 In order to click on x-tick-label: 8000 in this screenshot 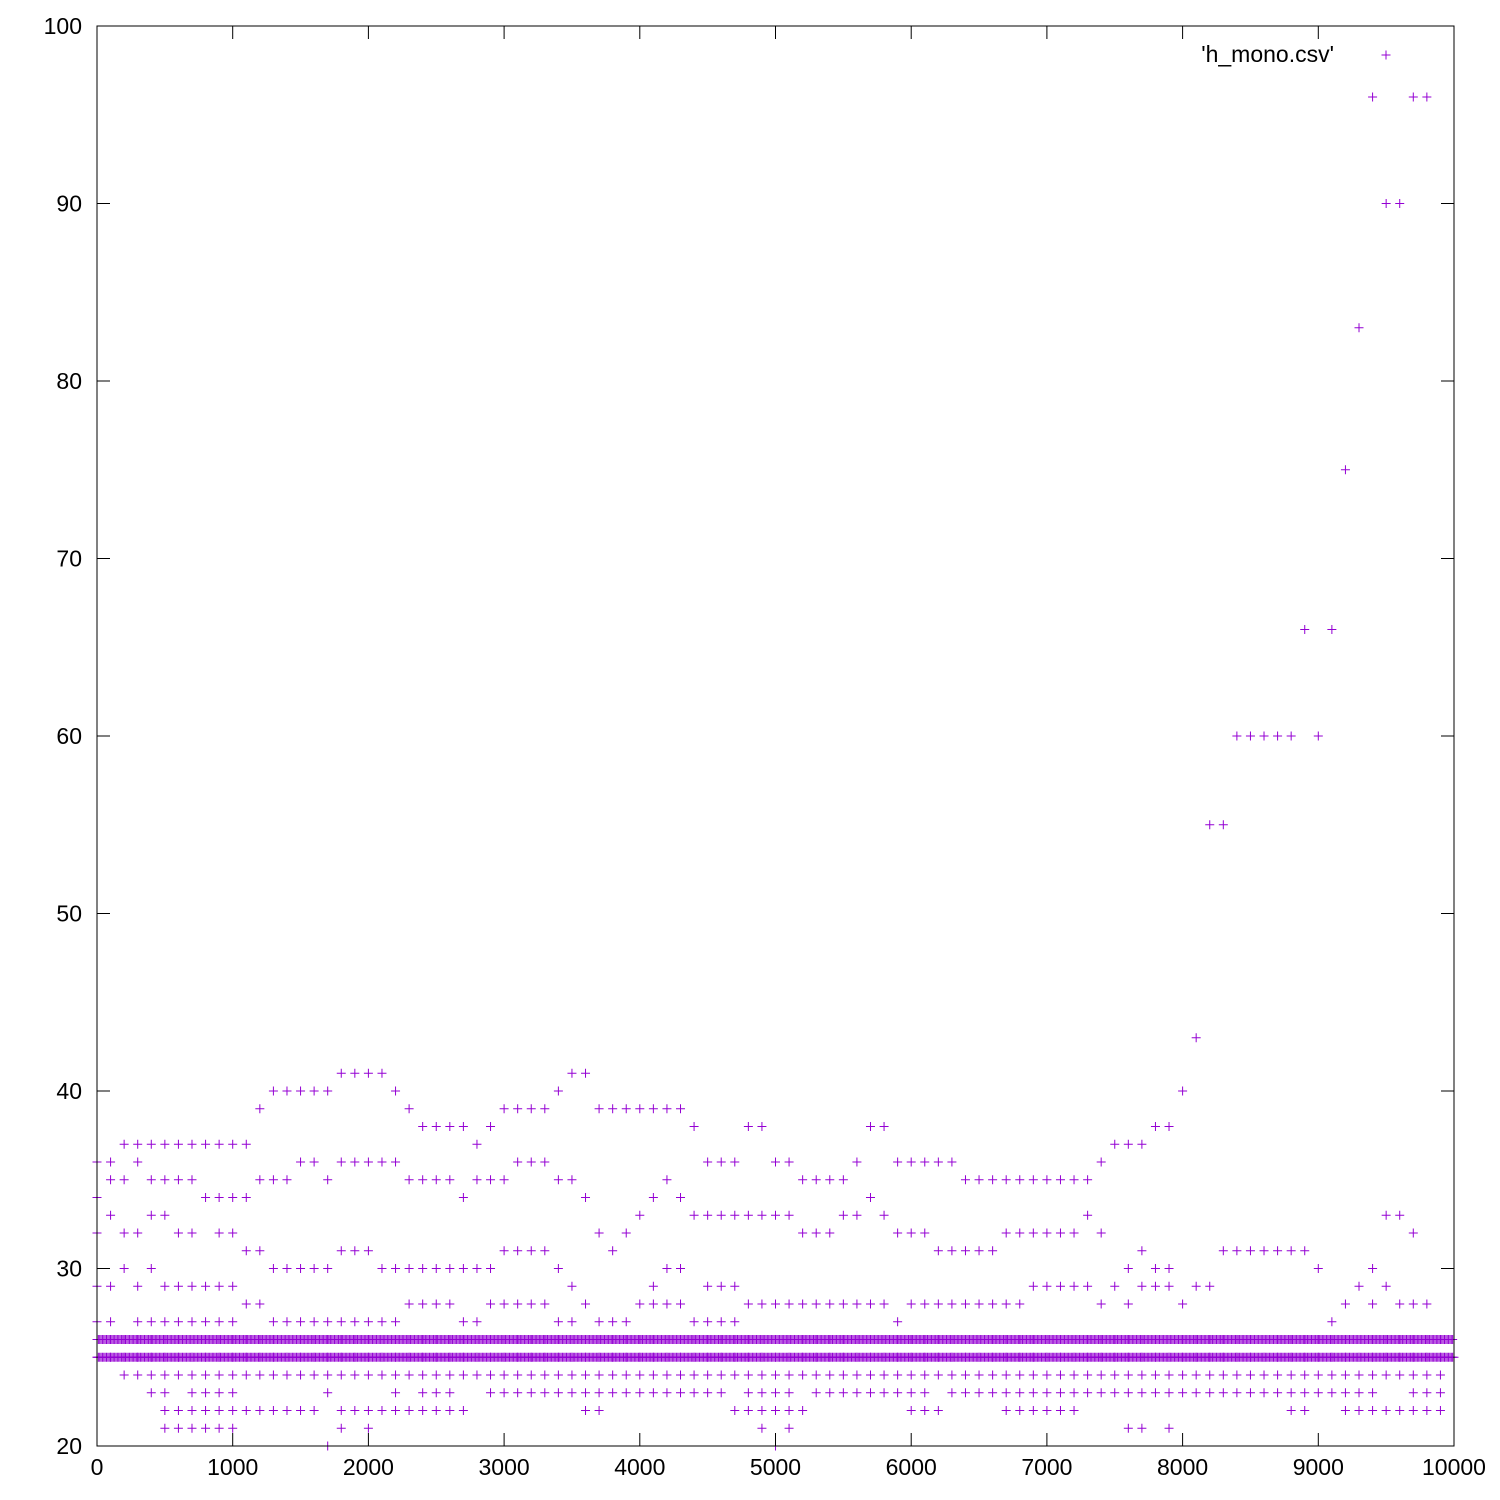, I will do `click(1182, 1467)`.